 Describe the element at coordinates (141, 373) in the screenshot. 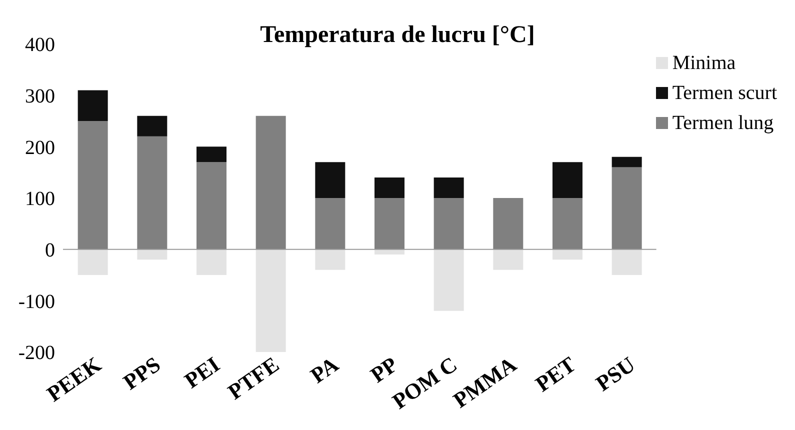

I see `x-tick-label: PPS` at that location.